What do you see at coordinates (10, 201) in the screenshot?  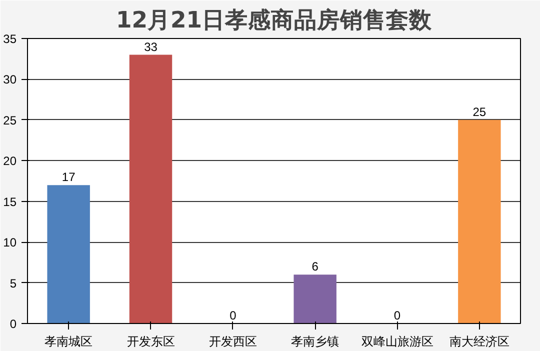 I see `y-tick-label: 15` at bounding box center [10, 201].